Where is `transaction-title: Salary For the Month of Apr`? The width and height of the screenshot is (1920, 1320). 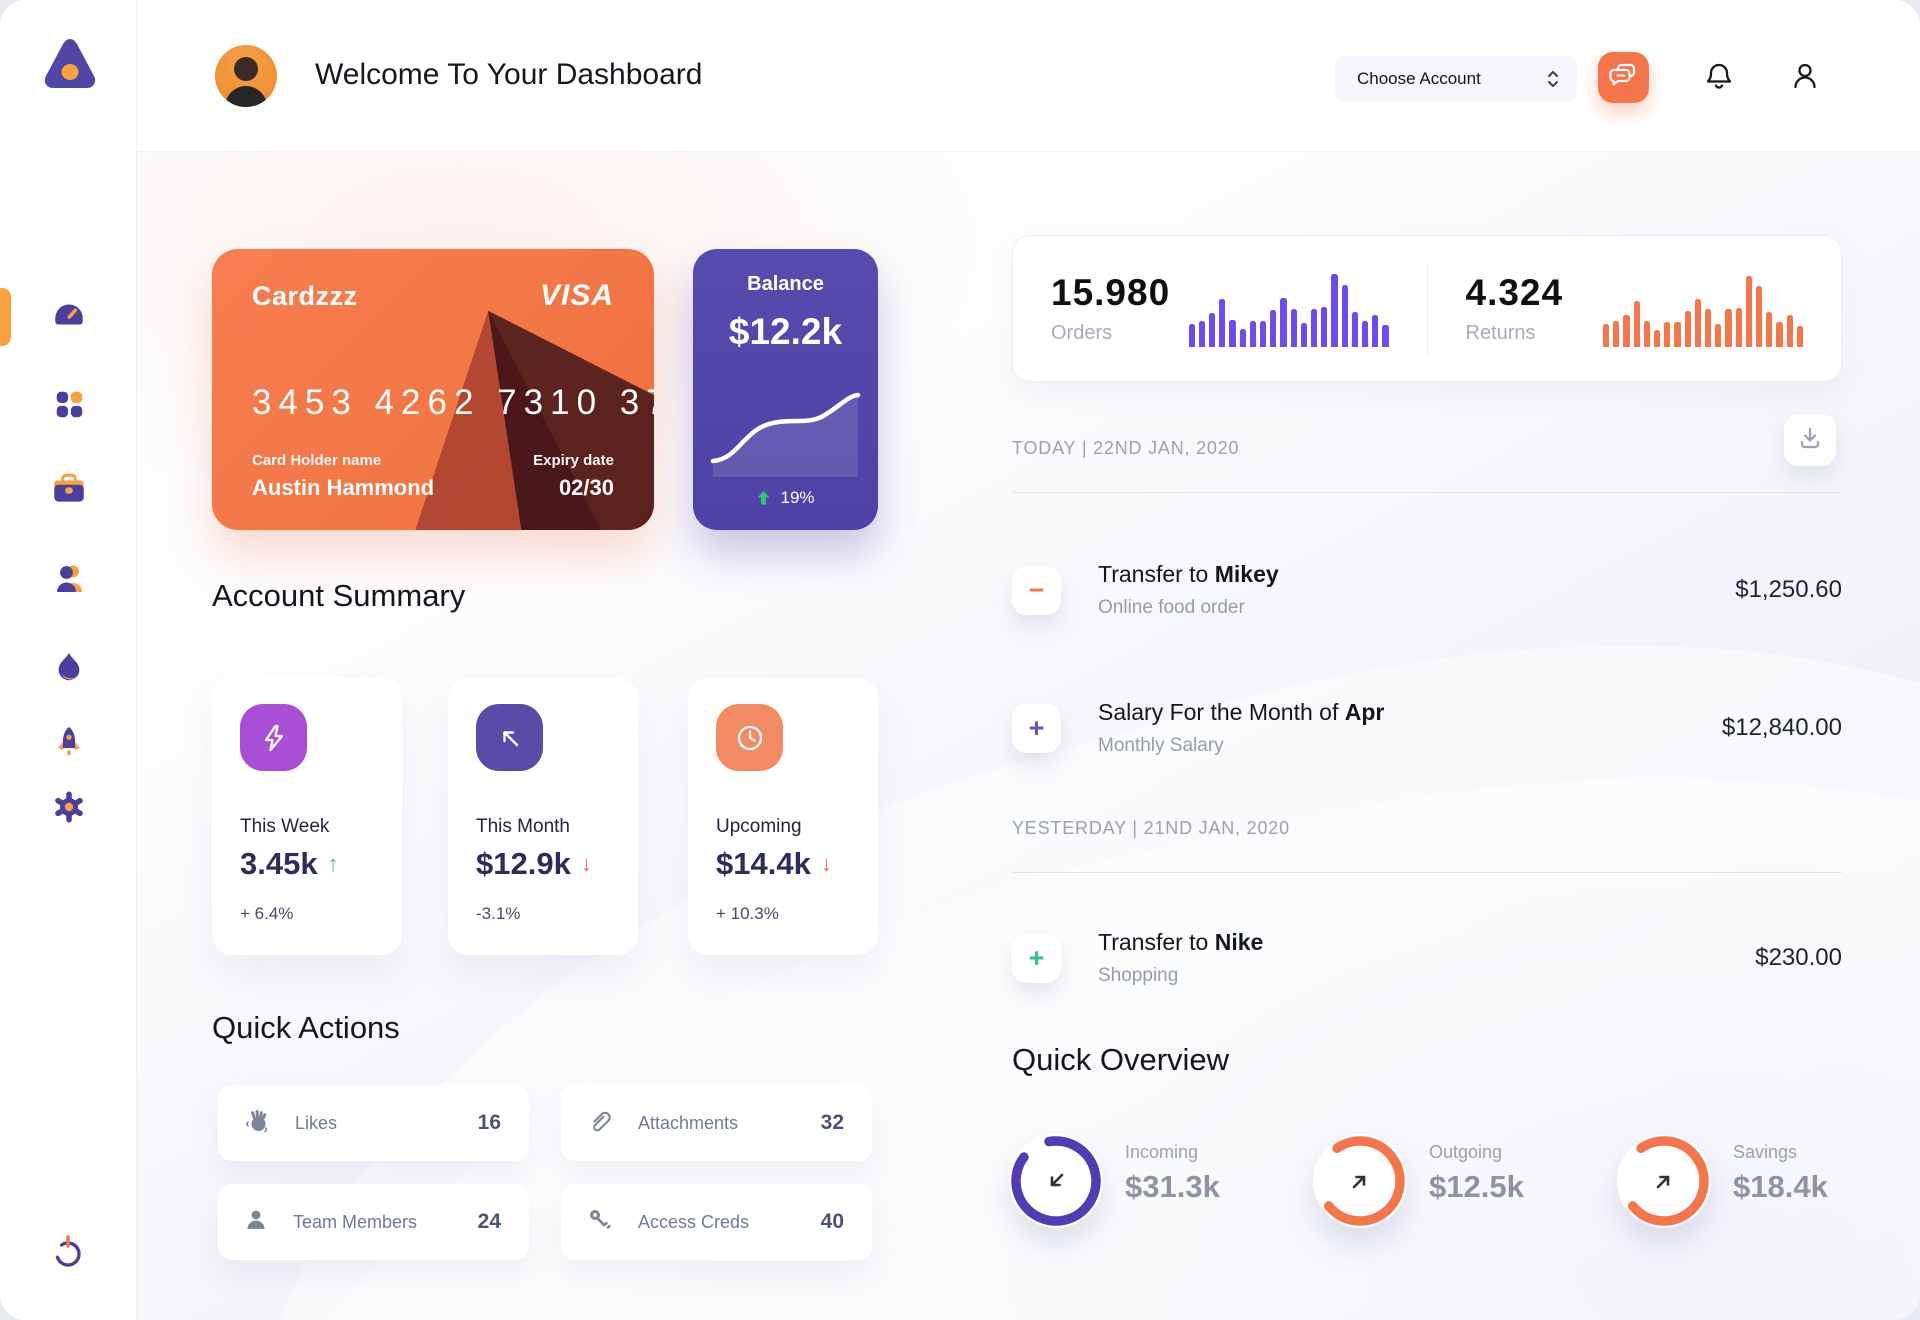
transaction-title: Salary For the Month of Apr is located at coordinates (1241, 712).